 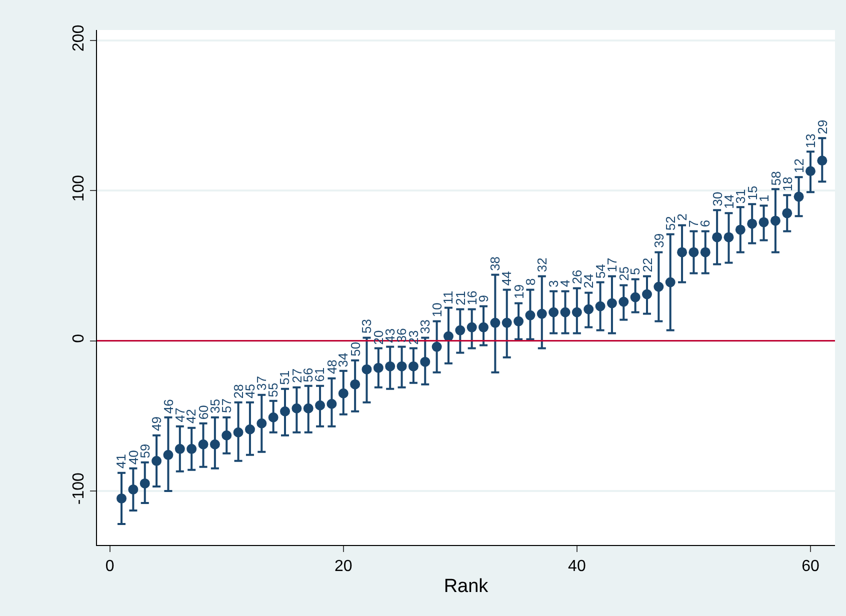 What do you see at coordinates (79, 488) in the screenshot?
I see `y-tick-label: -100` at bounding box center [79, 488].